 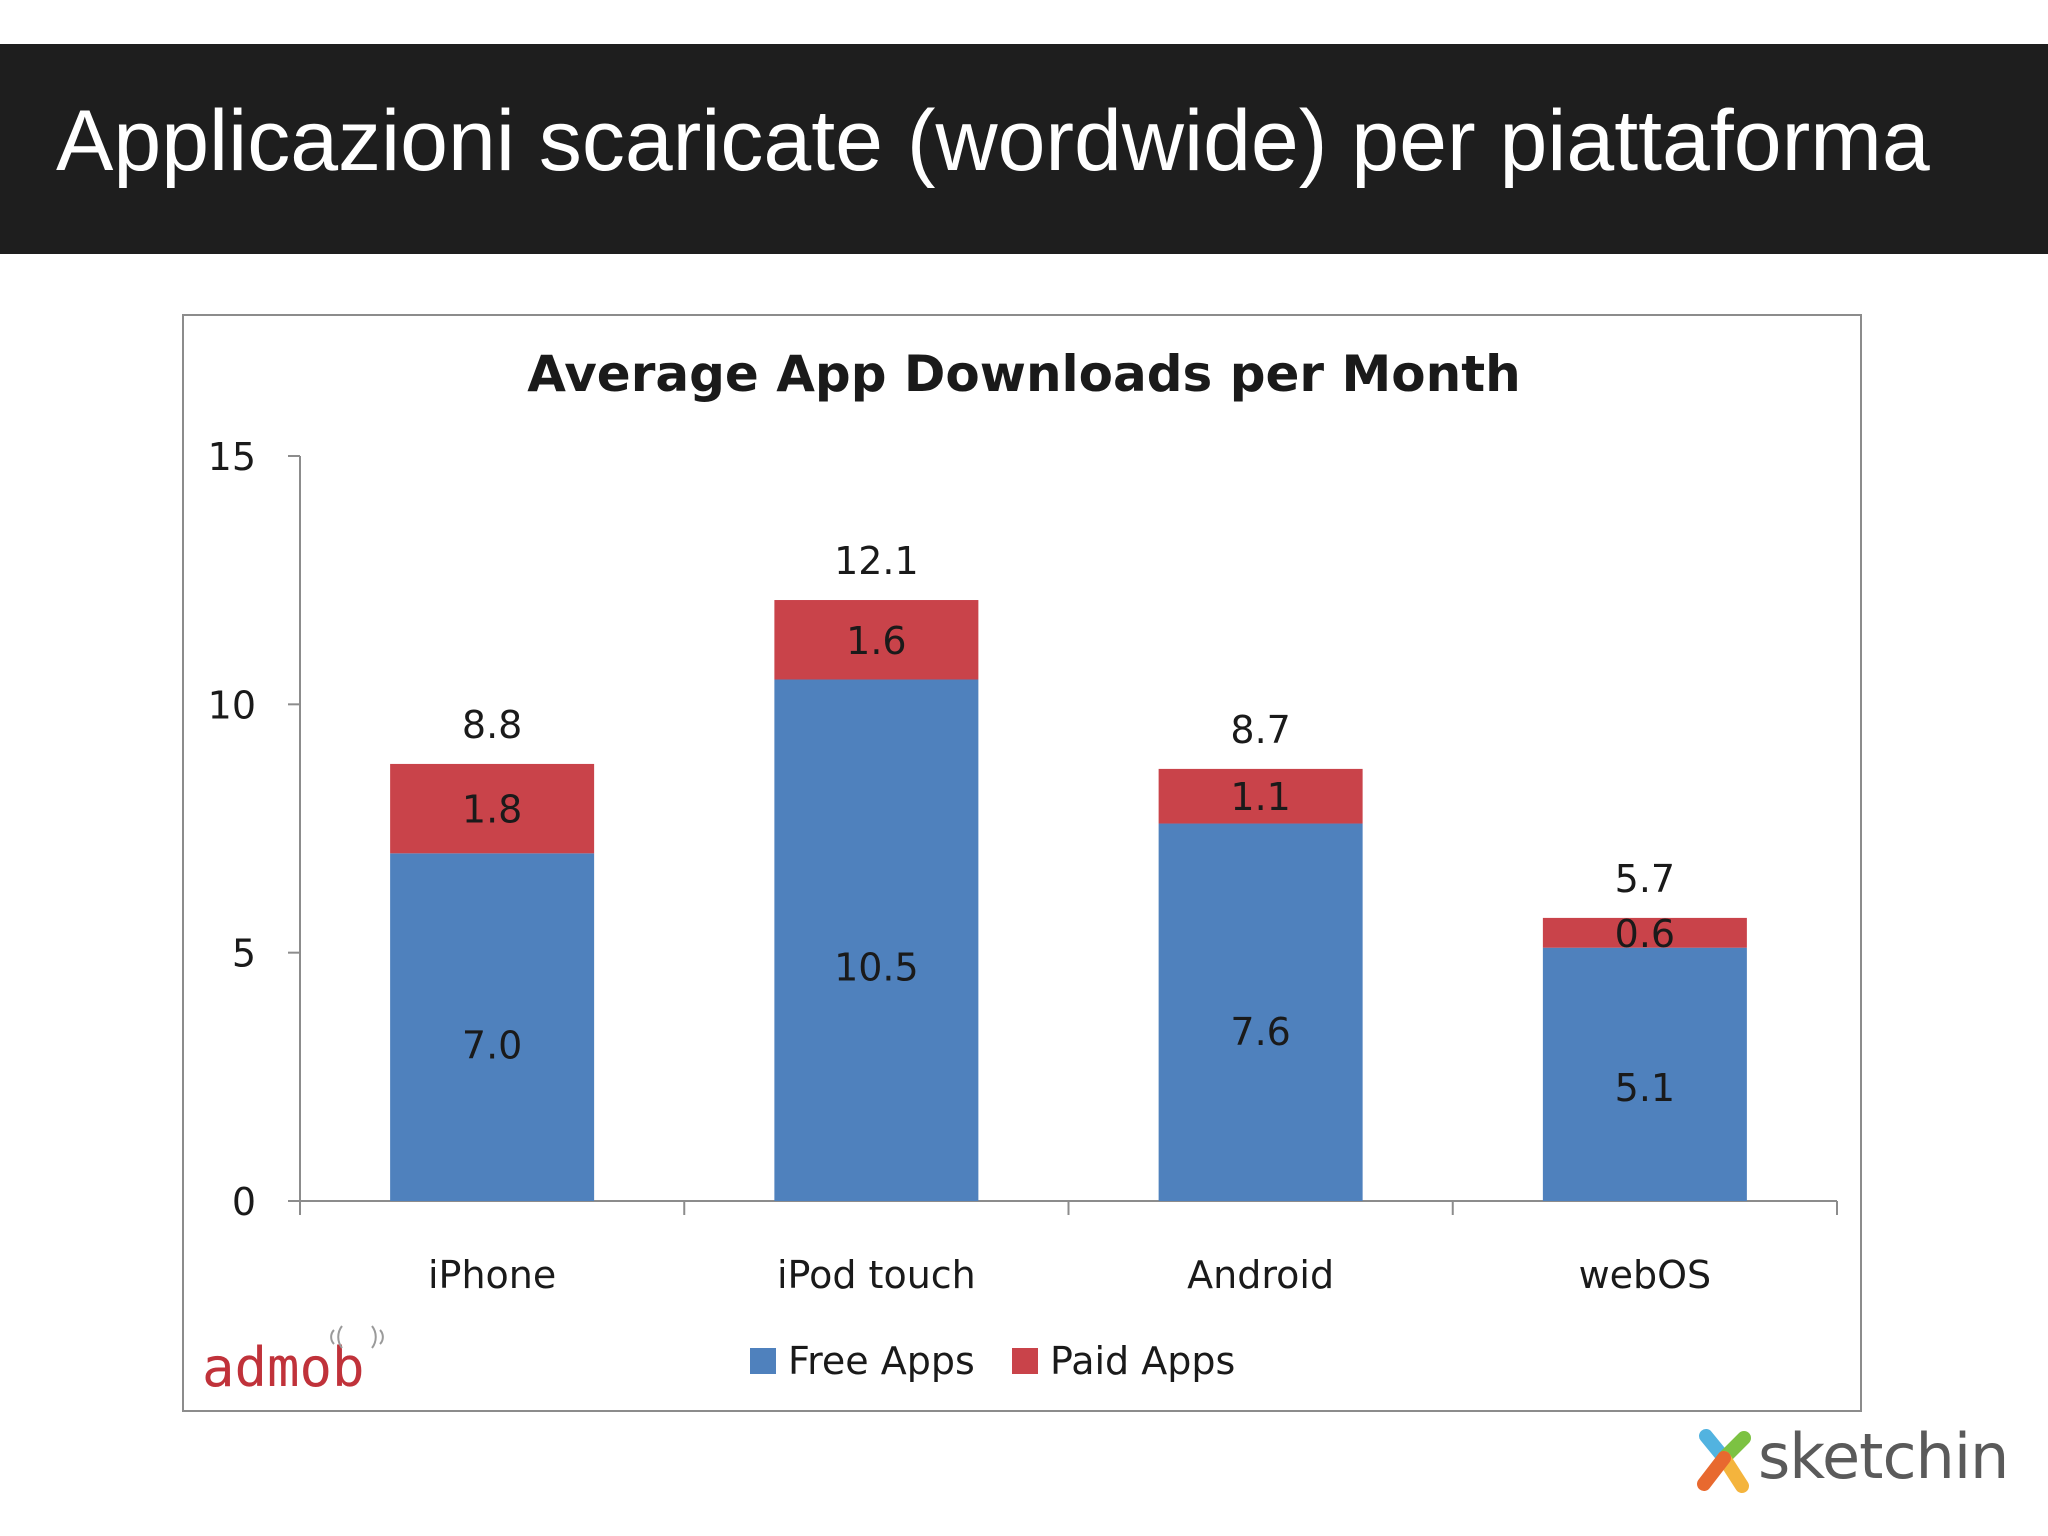 What do you see at coordinates (244, 954) in the screenshot?
I see `y-tick-label: 5` at bounding box center [244, 954].